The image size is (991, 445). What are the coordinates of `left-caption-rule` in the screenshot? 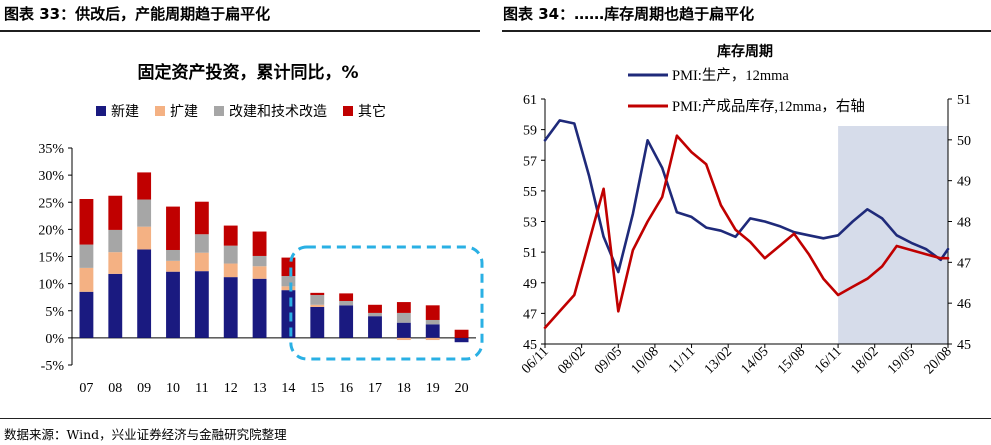 It's located at (240, 31).